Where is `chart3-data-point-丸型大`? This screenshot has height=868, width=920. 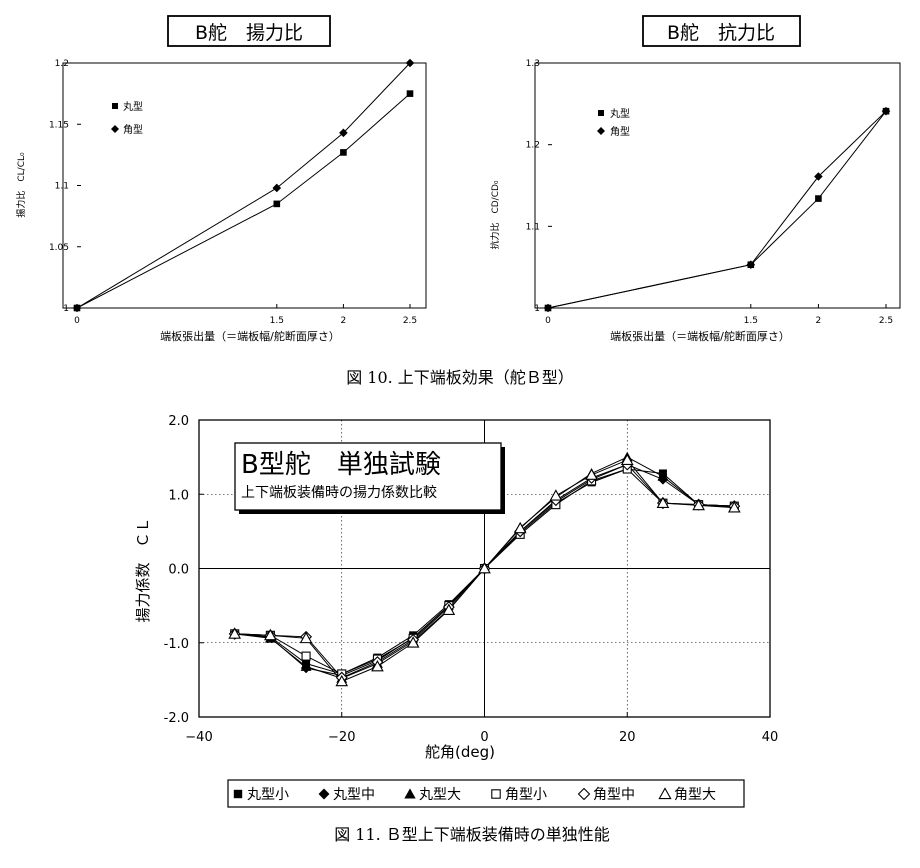 chart3-data-point-丸型大 is located at coordinates (306, 666).